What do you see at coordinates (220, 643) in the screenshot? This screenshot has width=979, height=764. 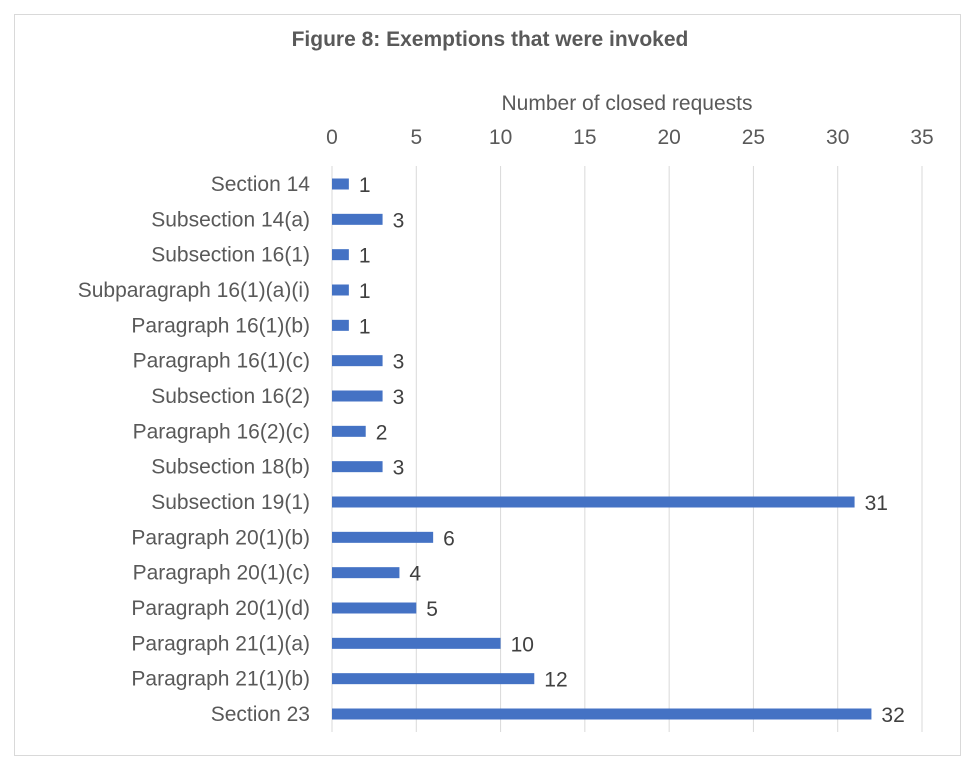 I see `category-label: Paragraph 21(1)(a)` at bounding box center [220, 643].